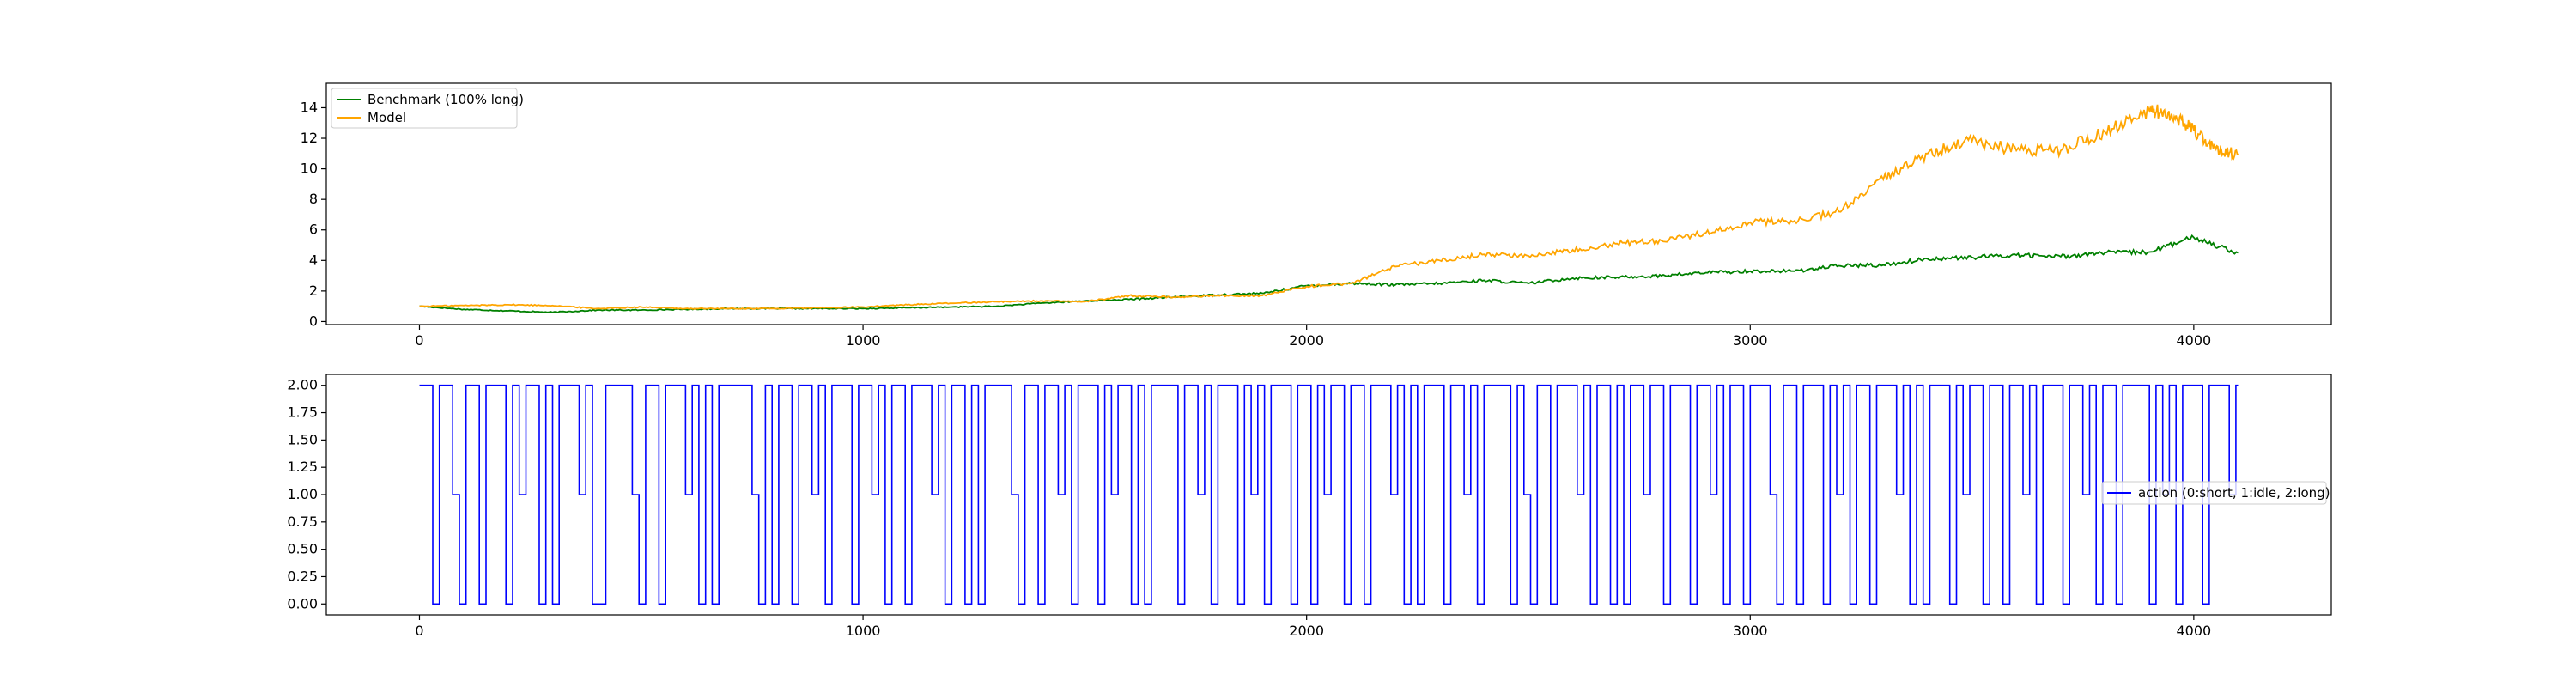 This screenshot has height=687, width=2576. I want to click on legend-label-model: Model, so click(387, 117).